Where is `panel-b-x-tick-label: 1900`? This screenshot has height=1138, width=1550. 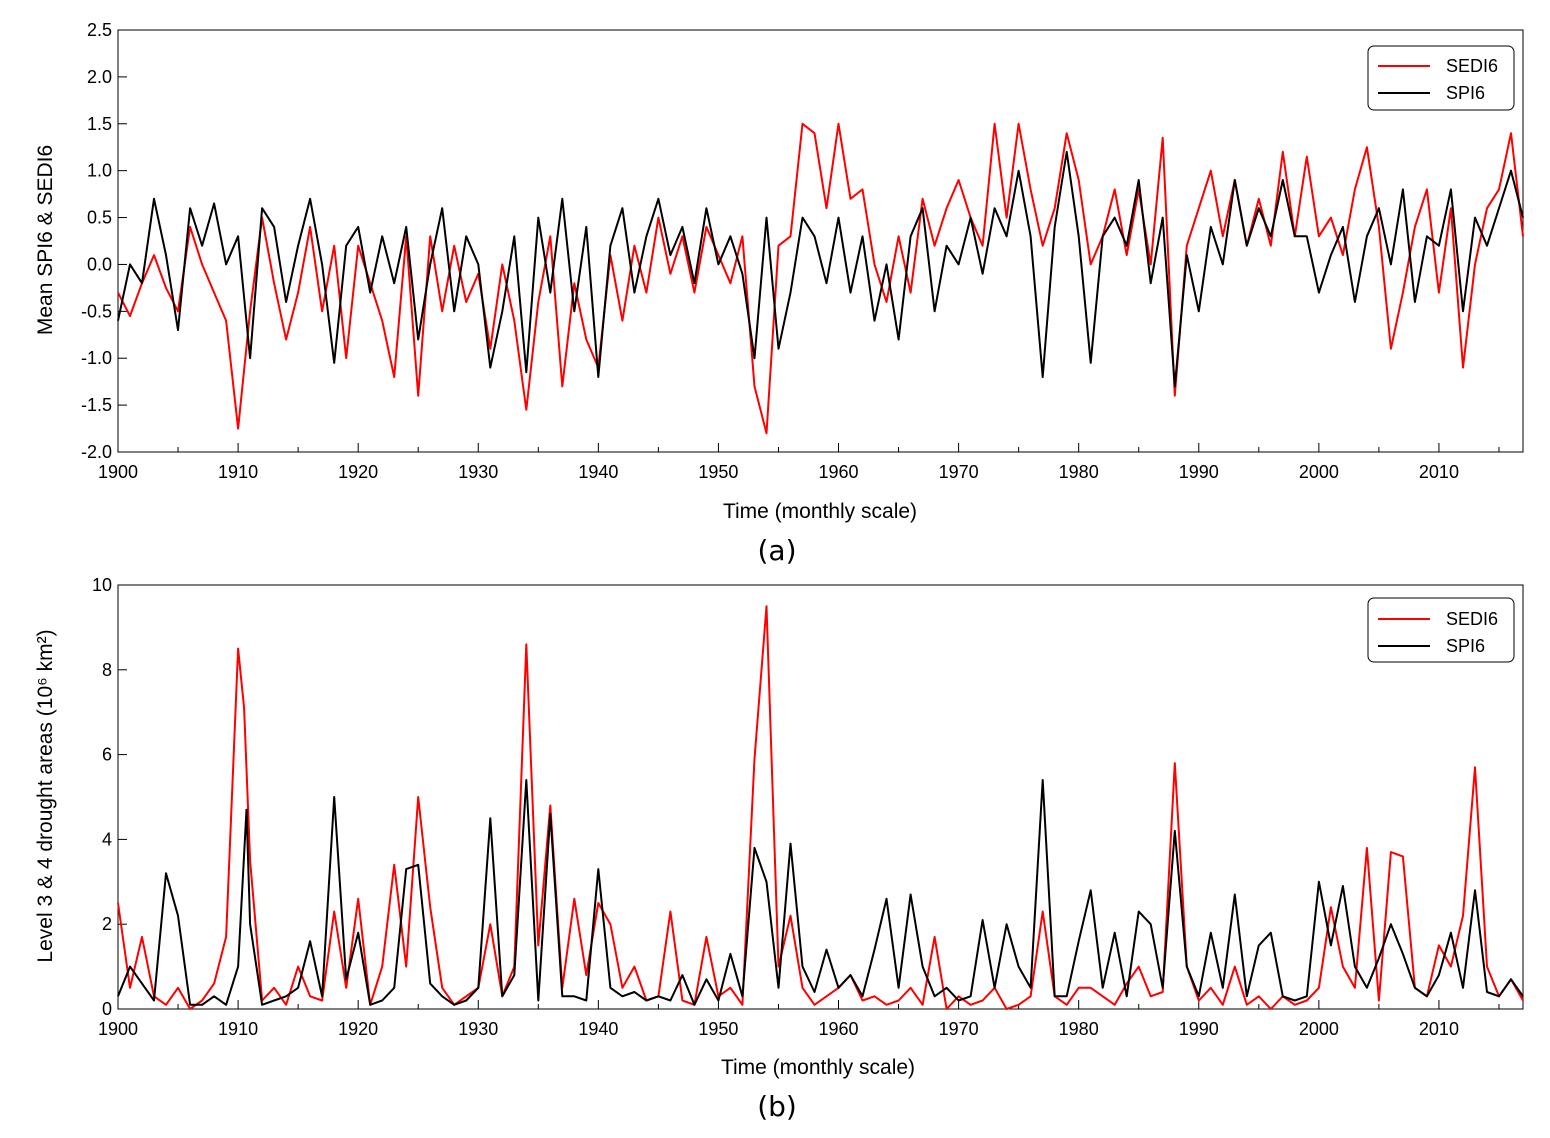 panel-b-x-tick-label: 1900 is located at coordinates (118, 1029).